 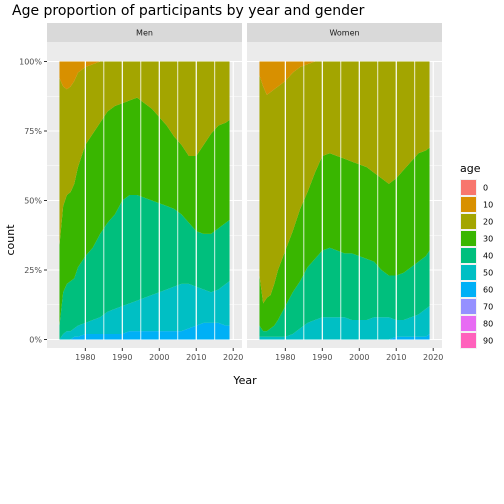 I want to click on legend-label: 10, so click(x=488, y=205).